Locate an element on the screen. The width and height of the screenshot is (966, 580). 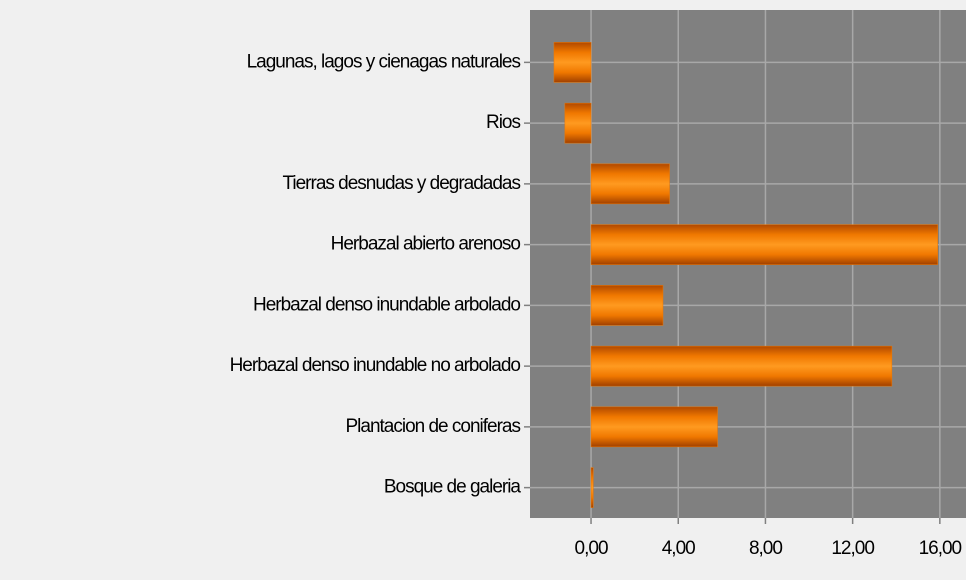
y-tick-label: Lagunas, lagos y cienagas naturales is located at coordinates (384, 61).